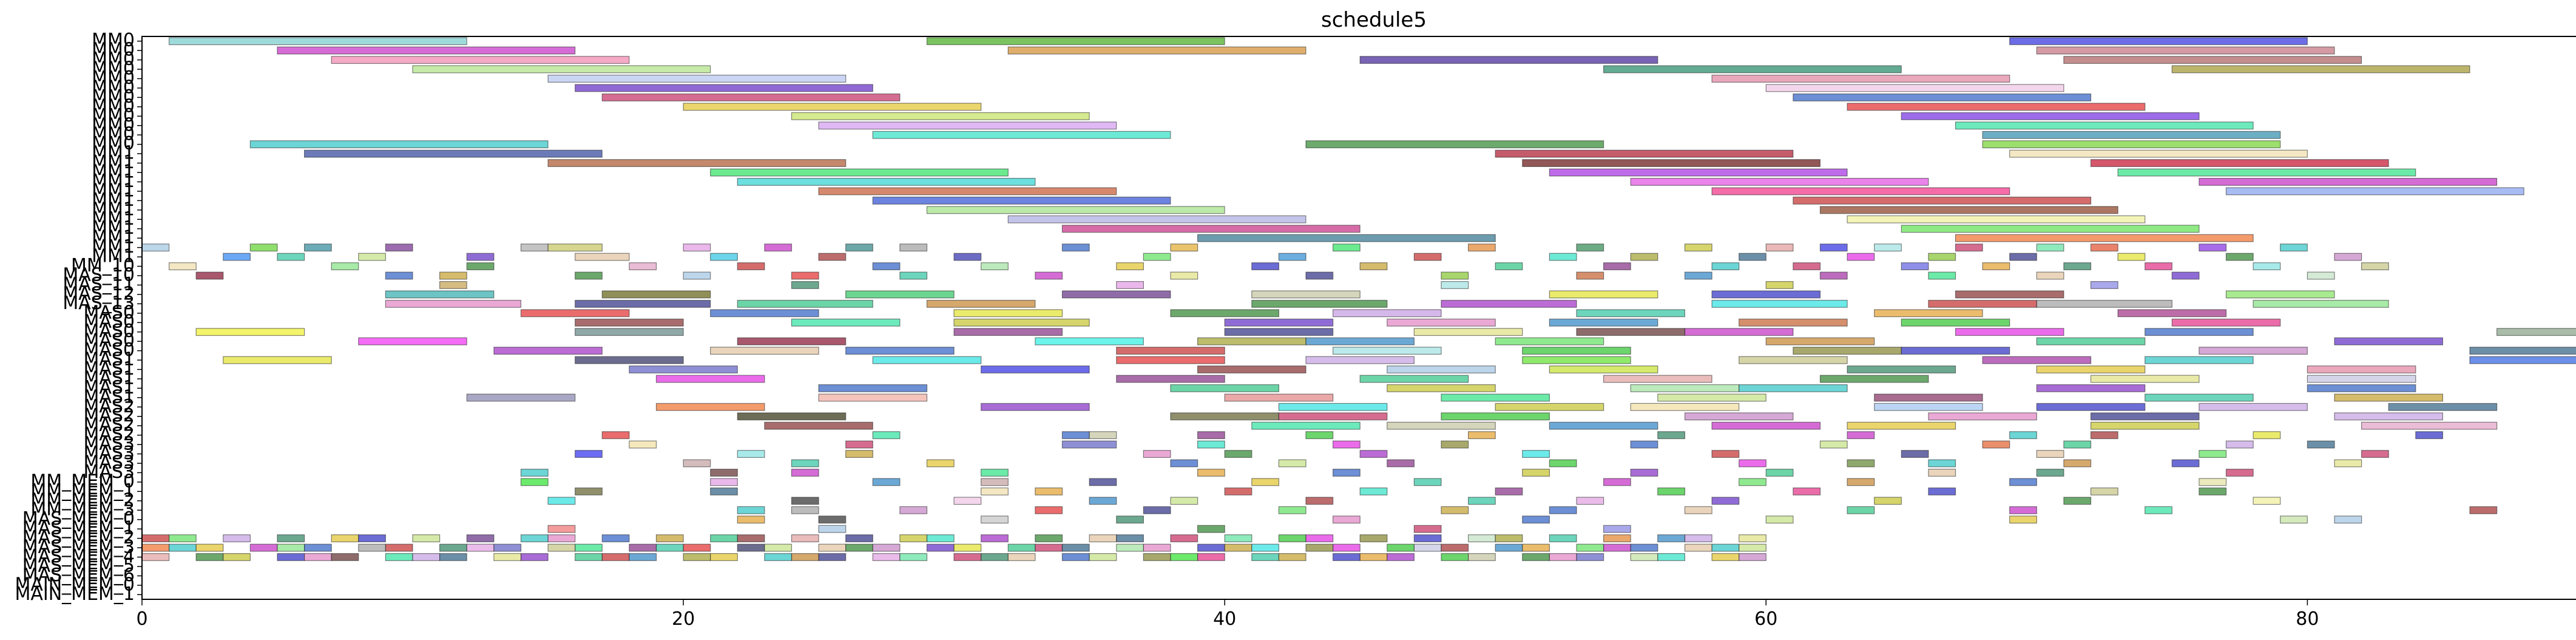  I want to click on y-tick-label: MM0, so click(113, 78).